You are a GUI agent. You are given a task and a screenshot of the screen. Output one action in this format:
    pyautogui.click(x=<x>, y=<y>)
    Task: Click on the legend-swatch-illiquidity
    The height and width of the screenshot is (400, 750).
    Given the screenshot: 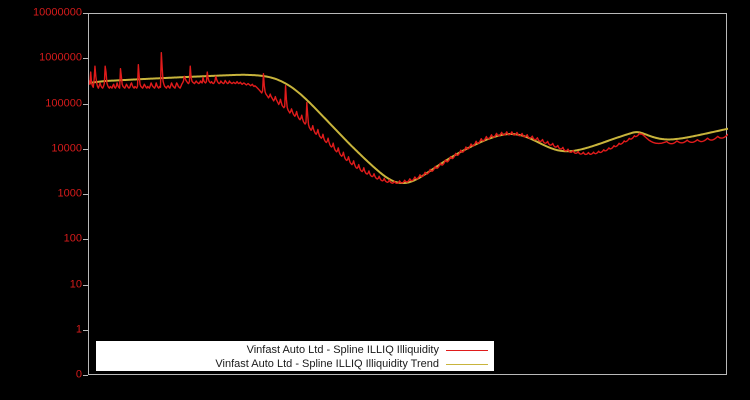 What is the action you would take?
    pyautogui.click(x=467, y=350)
    